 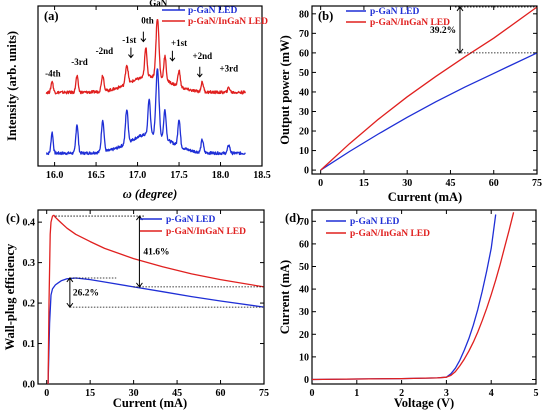 What do you see at coordinates (158, 4) in the screenshot?
I see `peak-label: GaN` at bounding box center [158, 4].